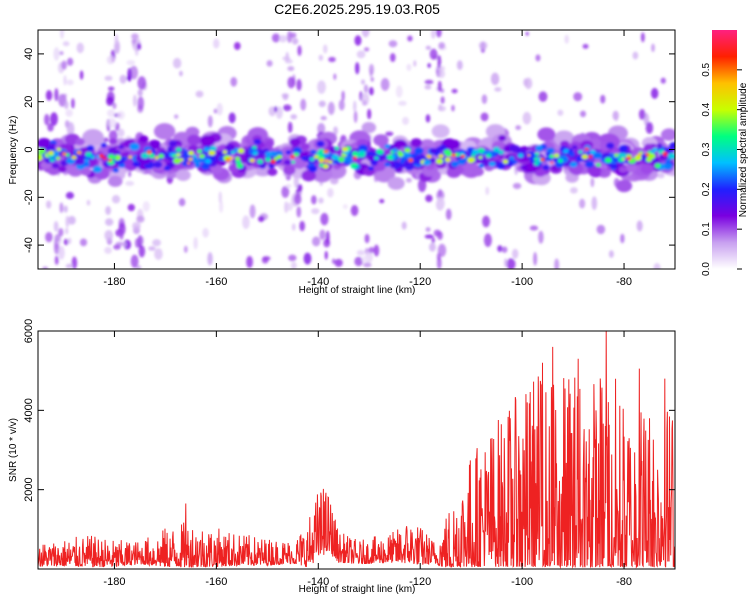 The width and height of the screenshot is (750, 600). What do you see at coordinates (29, 489) in the screenshot?
I see `y-tick-label: 2000` at bounding box center [29, 489].